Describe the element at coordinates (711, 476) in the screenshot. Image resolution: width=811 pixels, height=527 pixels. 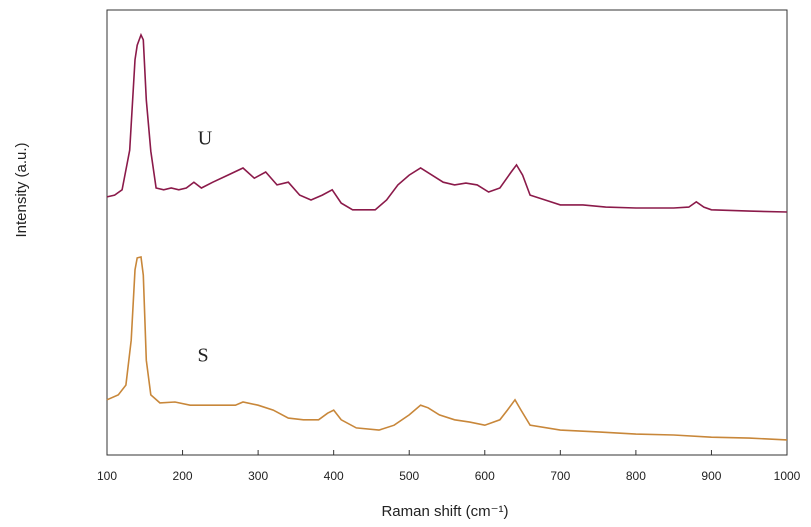
I see `x-tick-label: 900` at that location.